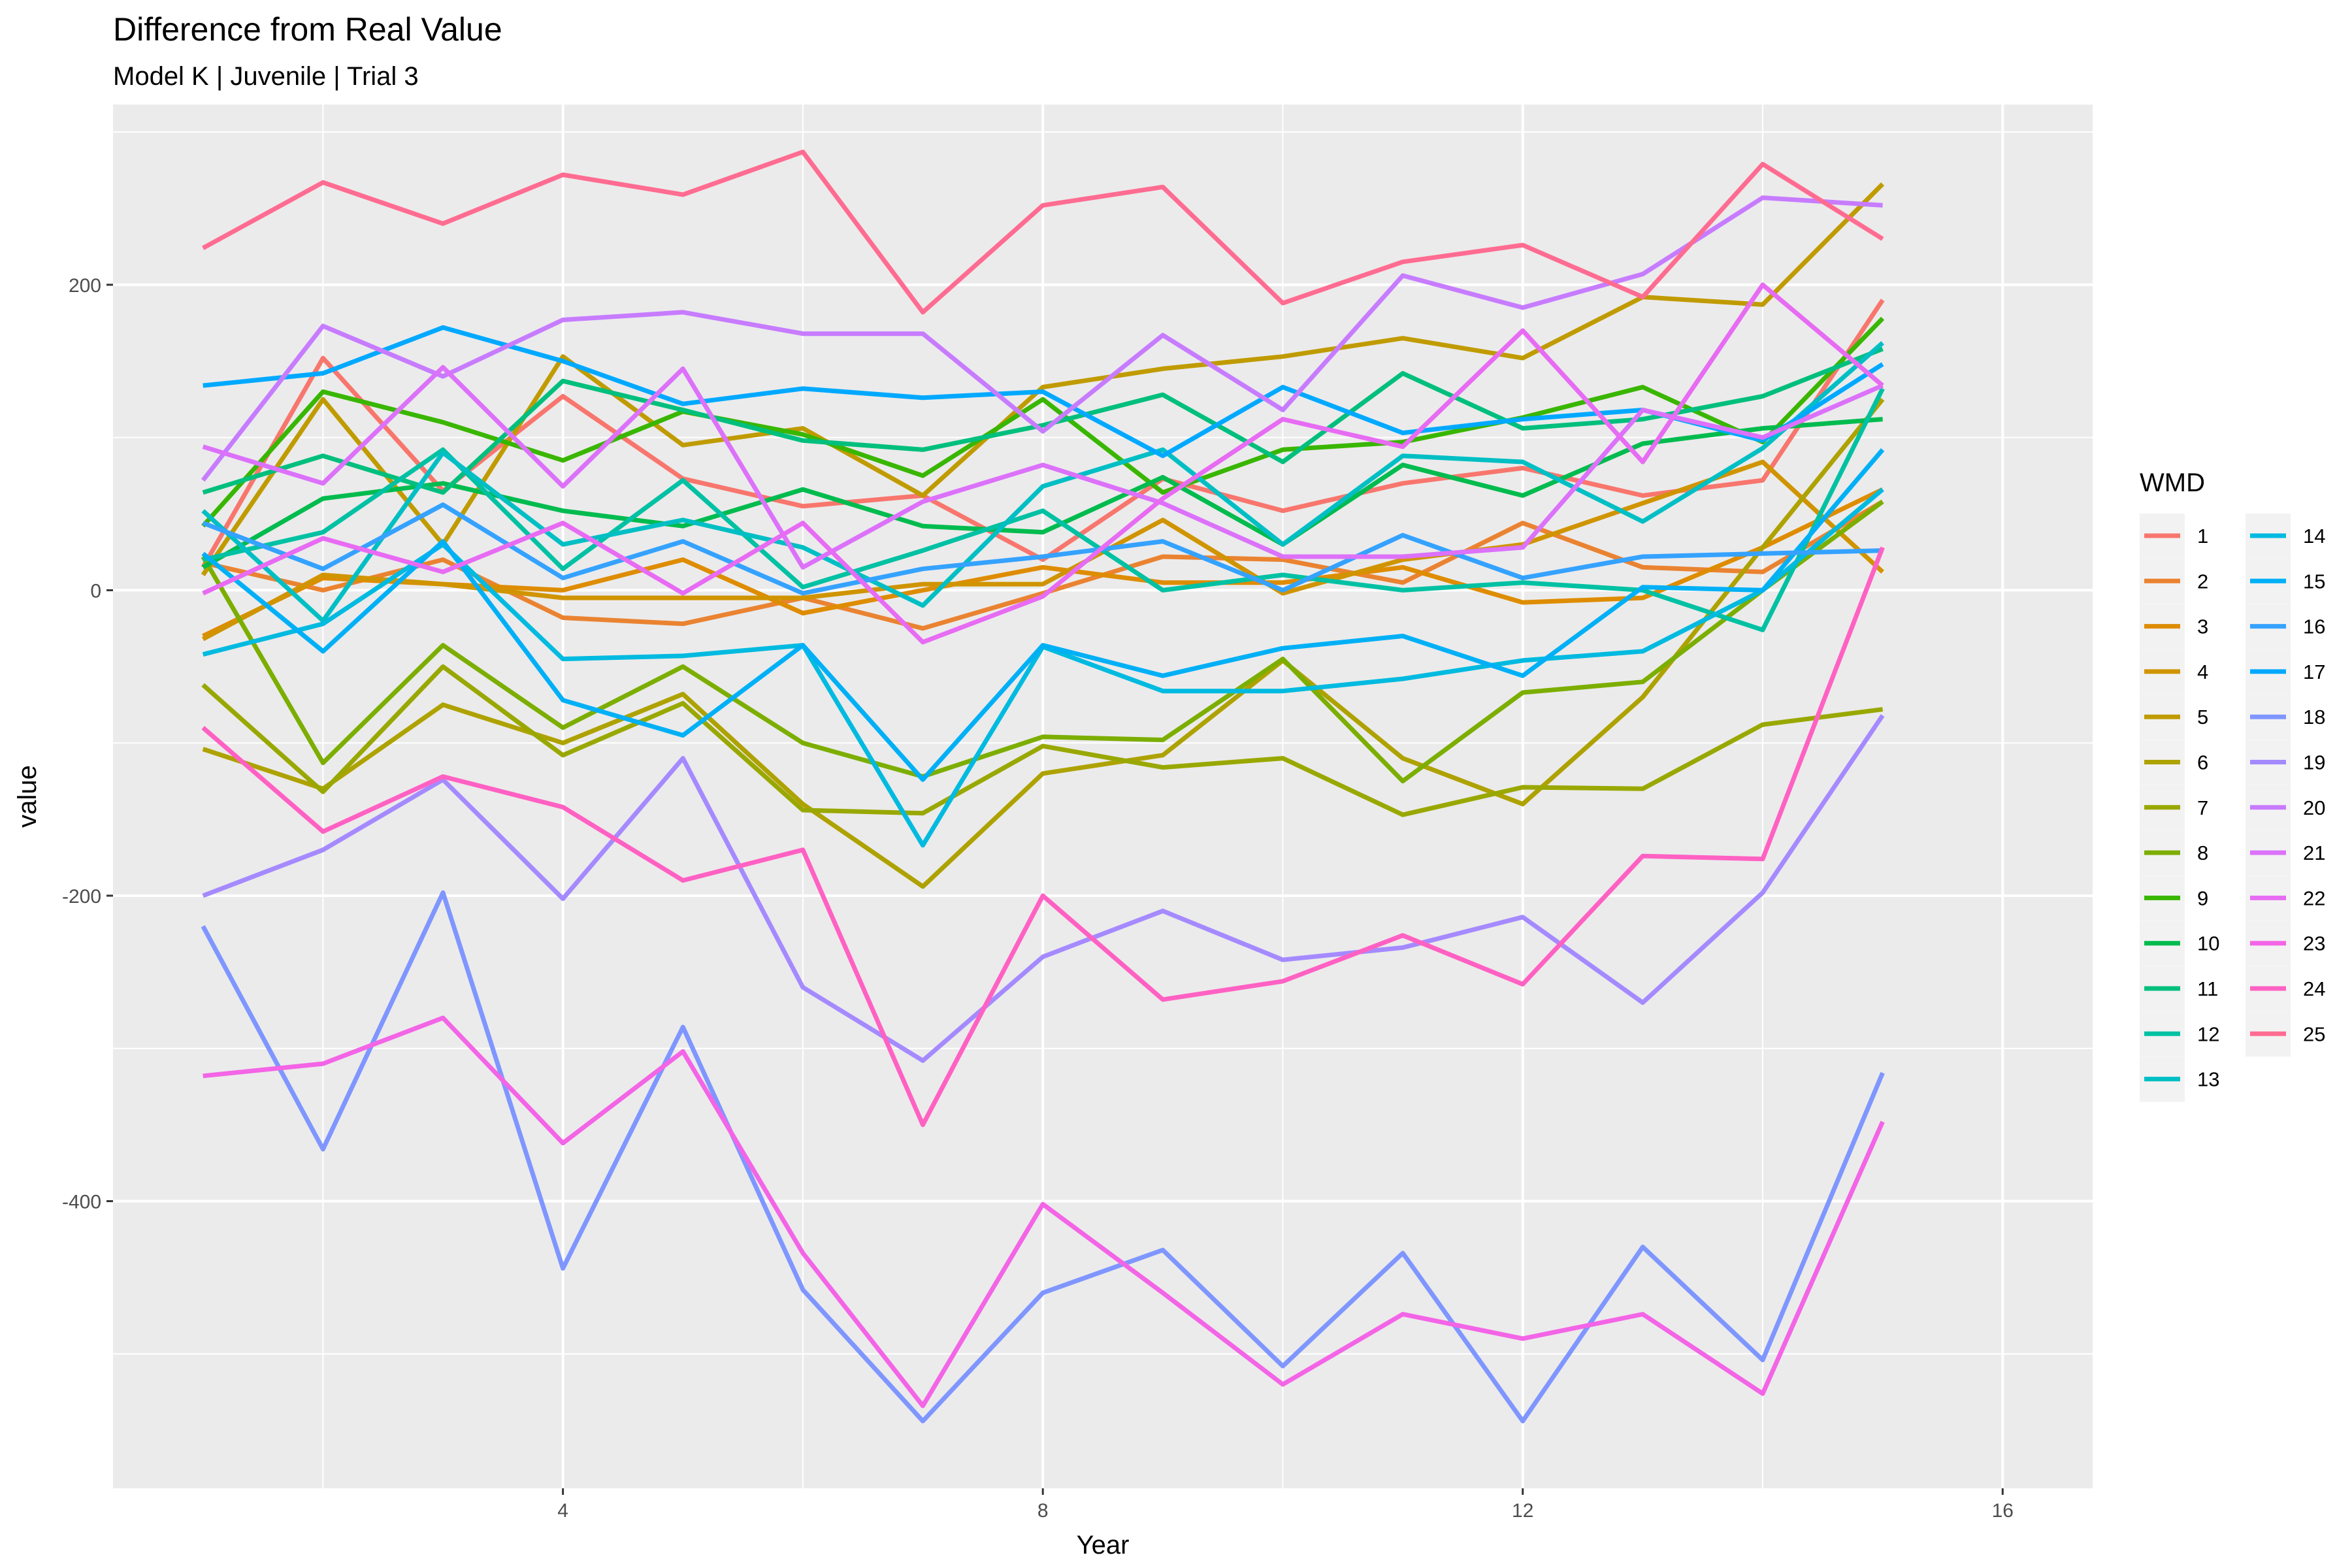 The width and height of the screenshot is (2352, 1568). I want to click on legend-label-19: 19, so click(2314, 762).